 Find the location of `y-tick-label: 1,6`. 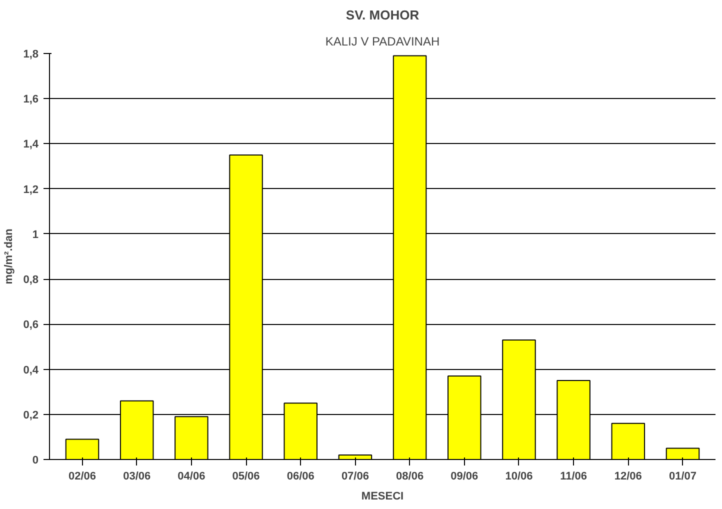

y-tick-label: 1,6 is located at coordinates (31, 100).